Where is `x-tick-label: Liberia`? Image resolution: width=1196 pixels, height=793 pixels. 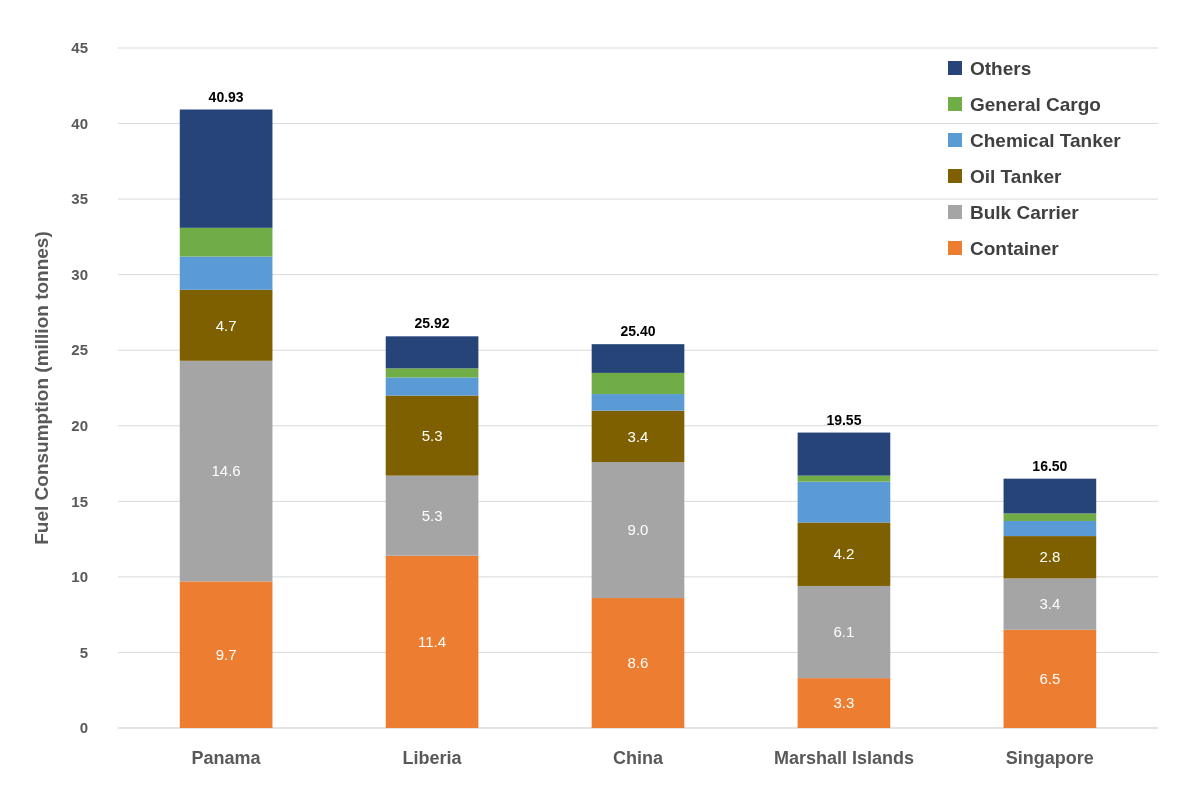 x-tick-label: Liberia is located at coordinates (432, 758).